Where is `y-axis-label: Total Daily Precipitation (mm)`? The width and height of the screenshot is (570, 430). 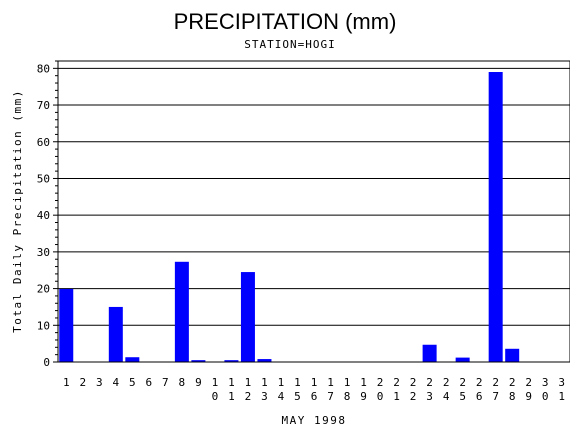 y-axis-label: Total Daily Precipitation (mm) is located at coordinates (17, 211).